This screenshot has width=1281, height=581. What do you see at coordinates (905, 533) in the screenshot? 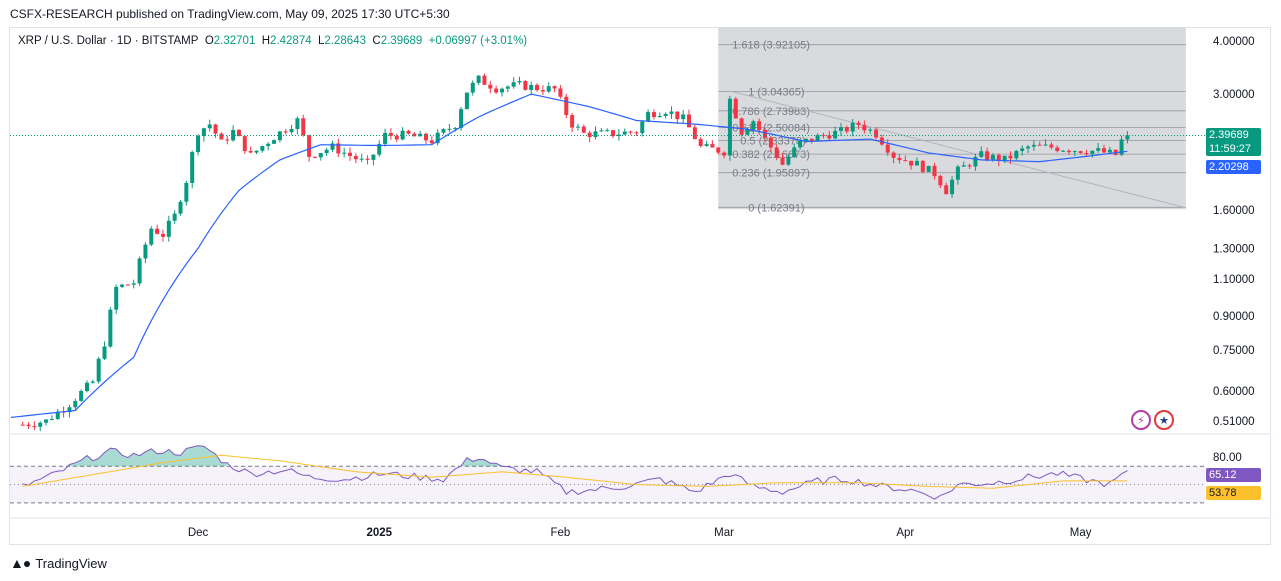
I see `time-tick-label: Apr` at bounding box center [905, 533].